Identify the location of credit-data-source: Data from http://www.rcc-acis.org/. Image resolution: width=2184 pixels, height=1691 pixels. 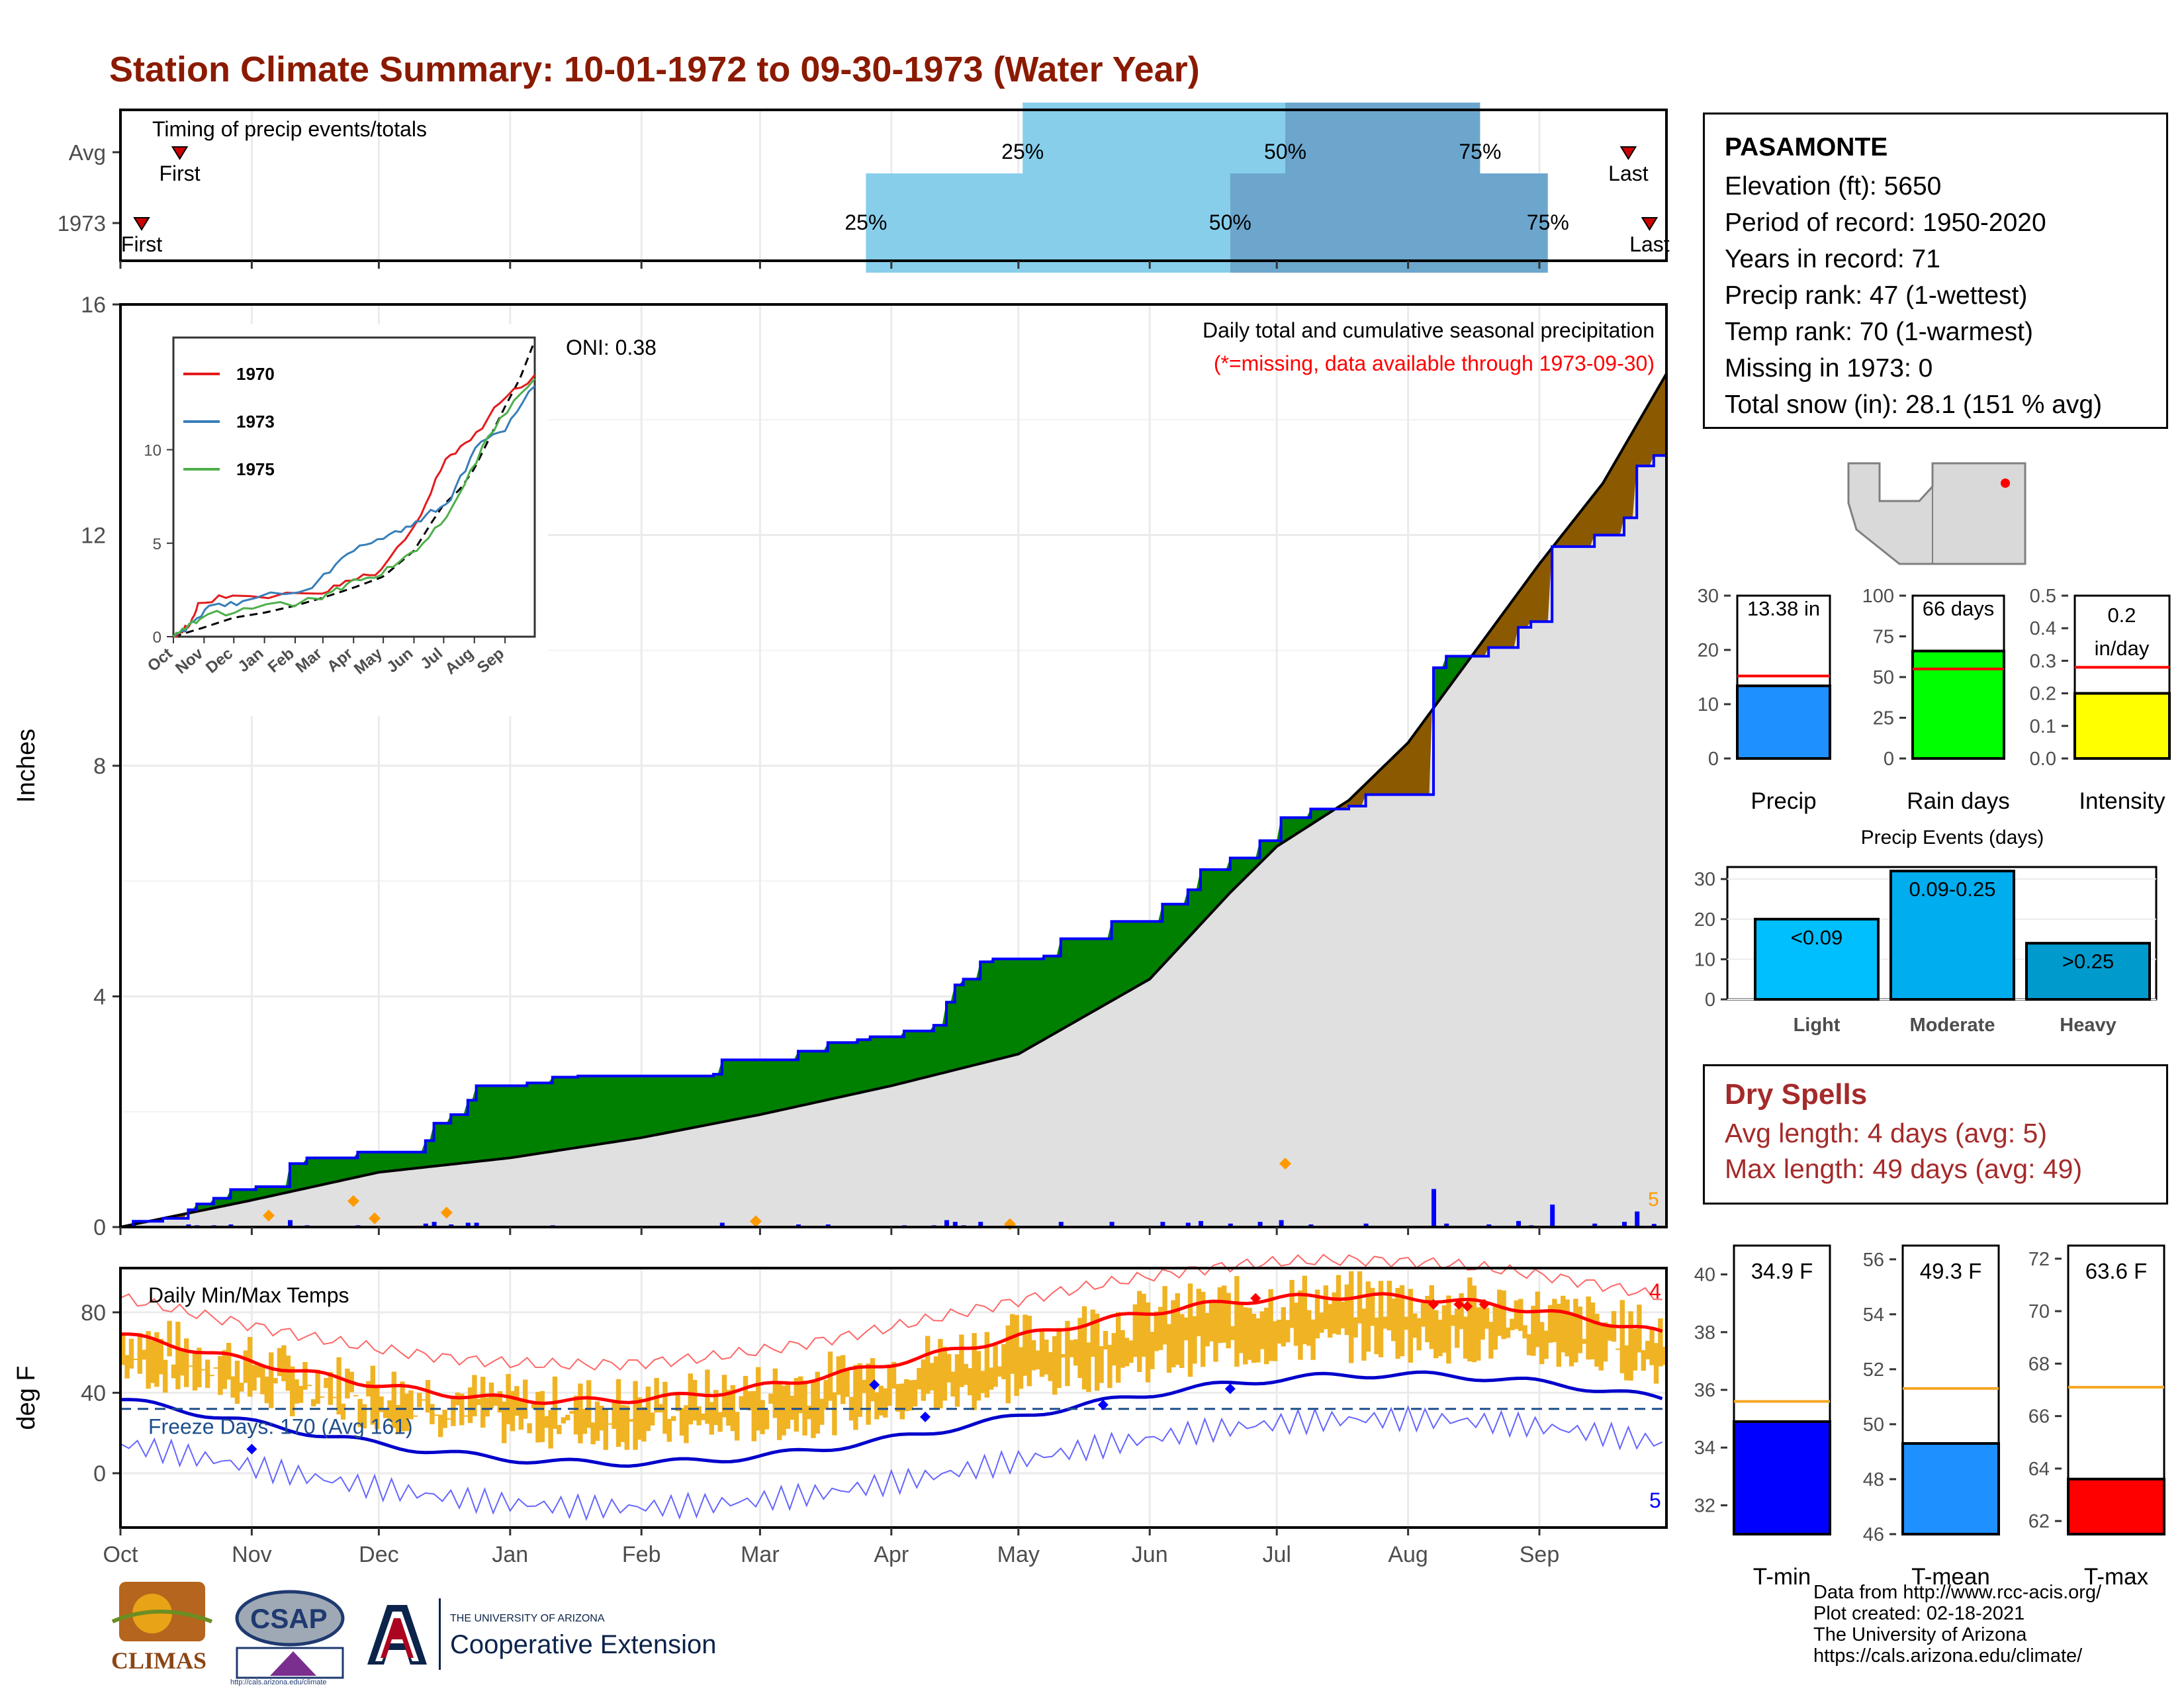
(1957, 1592).